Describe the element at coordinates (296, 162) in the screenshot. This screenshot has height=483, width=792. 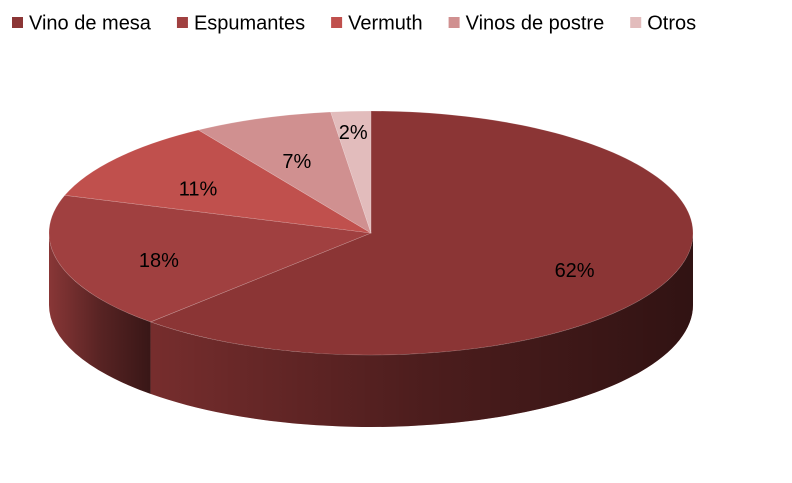
I see `data-label: 7%` at that location.